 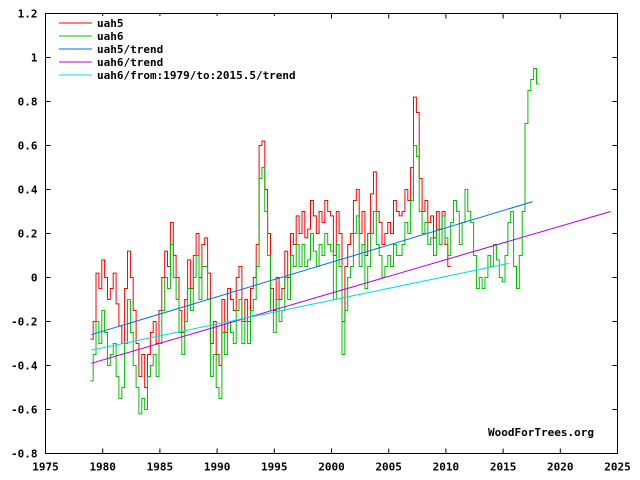 What do you see at coordinates (24, 454) in the screenshot?
I see `y-tick-label: -0.8` at bounding box center [24, 454].